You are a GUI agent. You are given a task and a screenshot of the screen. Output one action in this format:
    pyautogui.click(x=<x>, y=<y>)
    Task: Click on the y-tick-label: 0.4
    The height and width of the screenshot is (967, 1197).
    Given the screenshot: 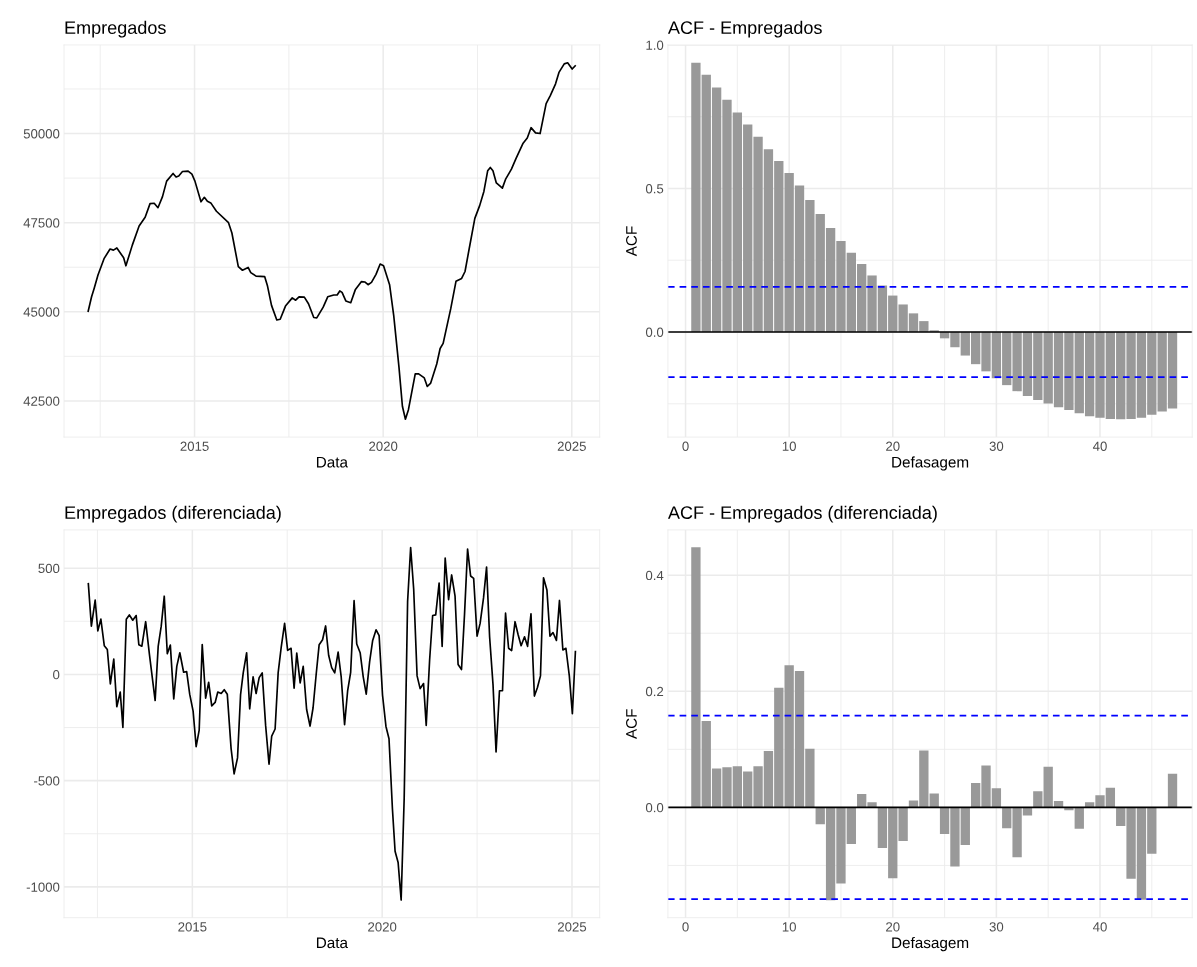 What is the action you would take?
    pyautogui.click(x=654, y=575)
    